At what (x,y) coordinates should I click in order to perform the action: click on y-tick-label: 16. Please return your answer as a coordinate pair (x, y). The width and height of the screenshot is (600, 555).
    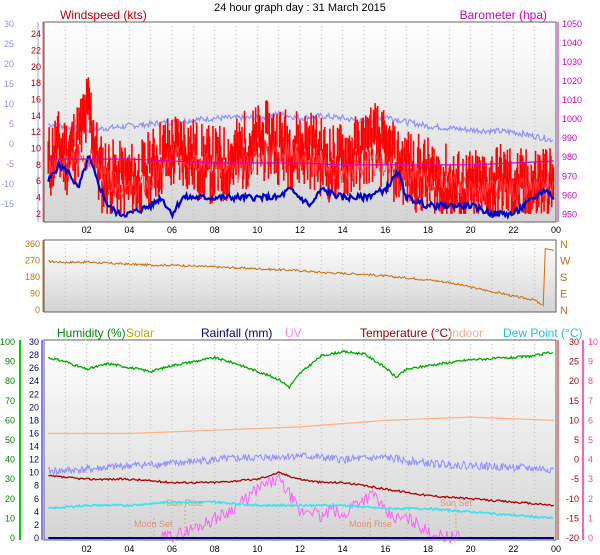
    Looking at the image, I should click on (36, 100).